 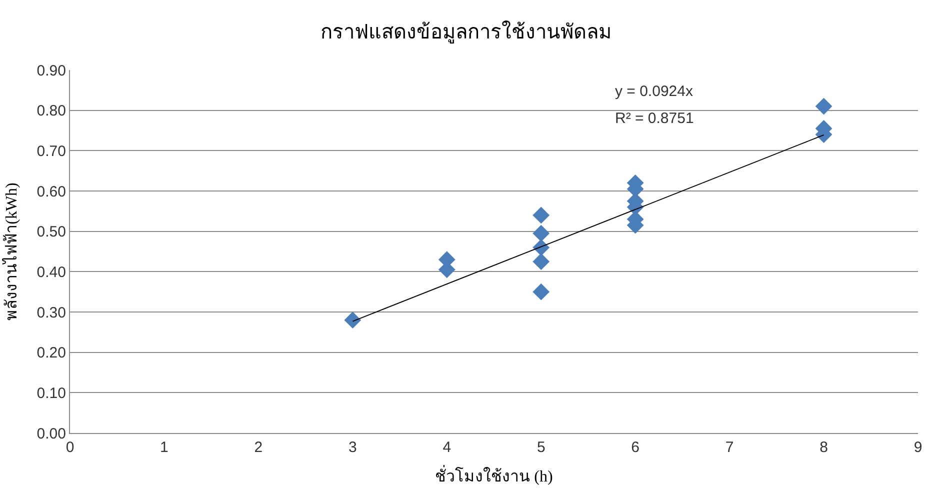 I want to click on chart-title: กราฟแสดงข้อมูลการใช้งานพัดลม, so click(x=466, y=32).